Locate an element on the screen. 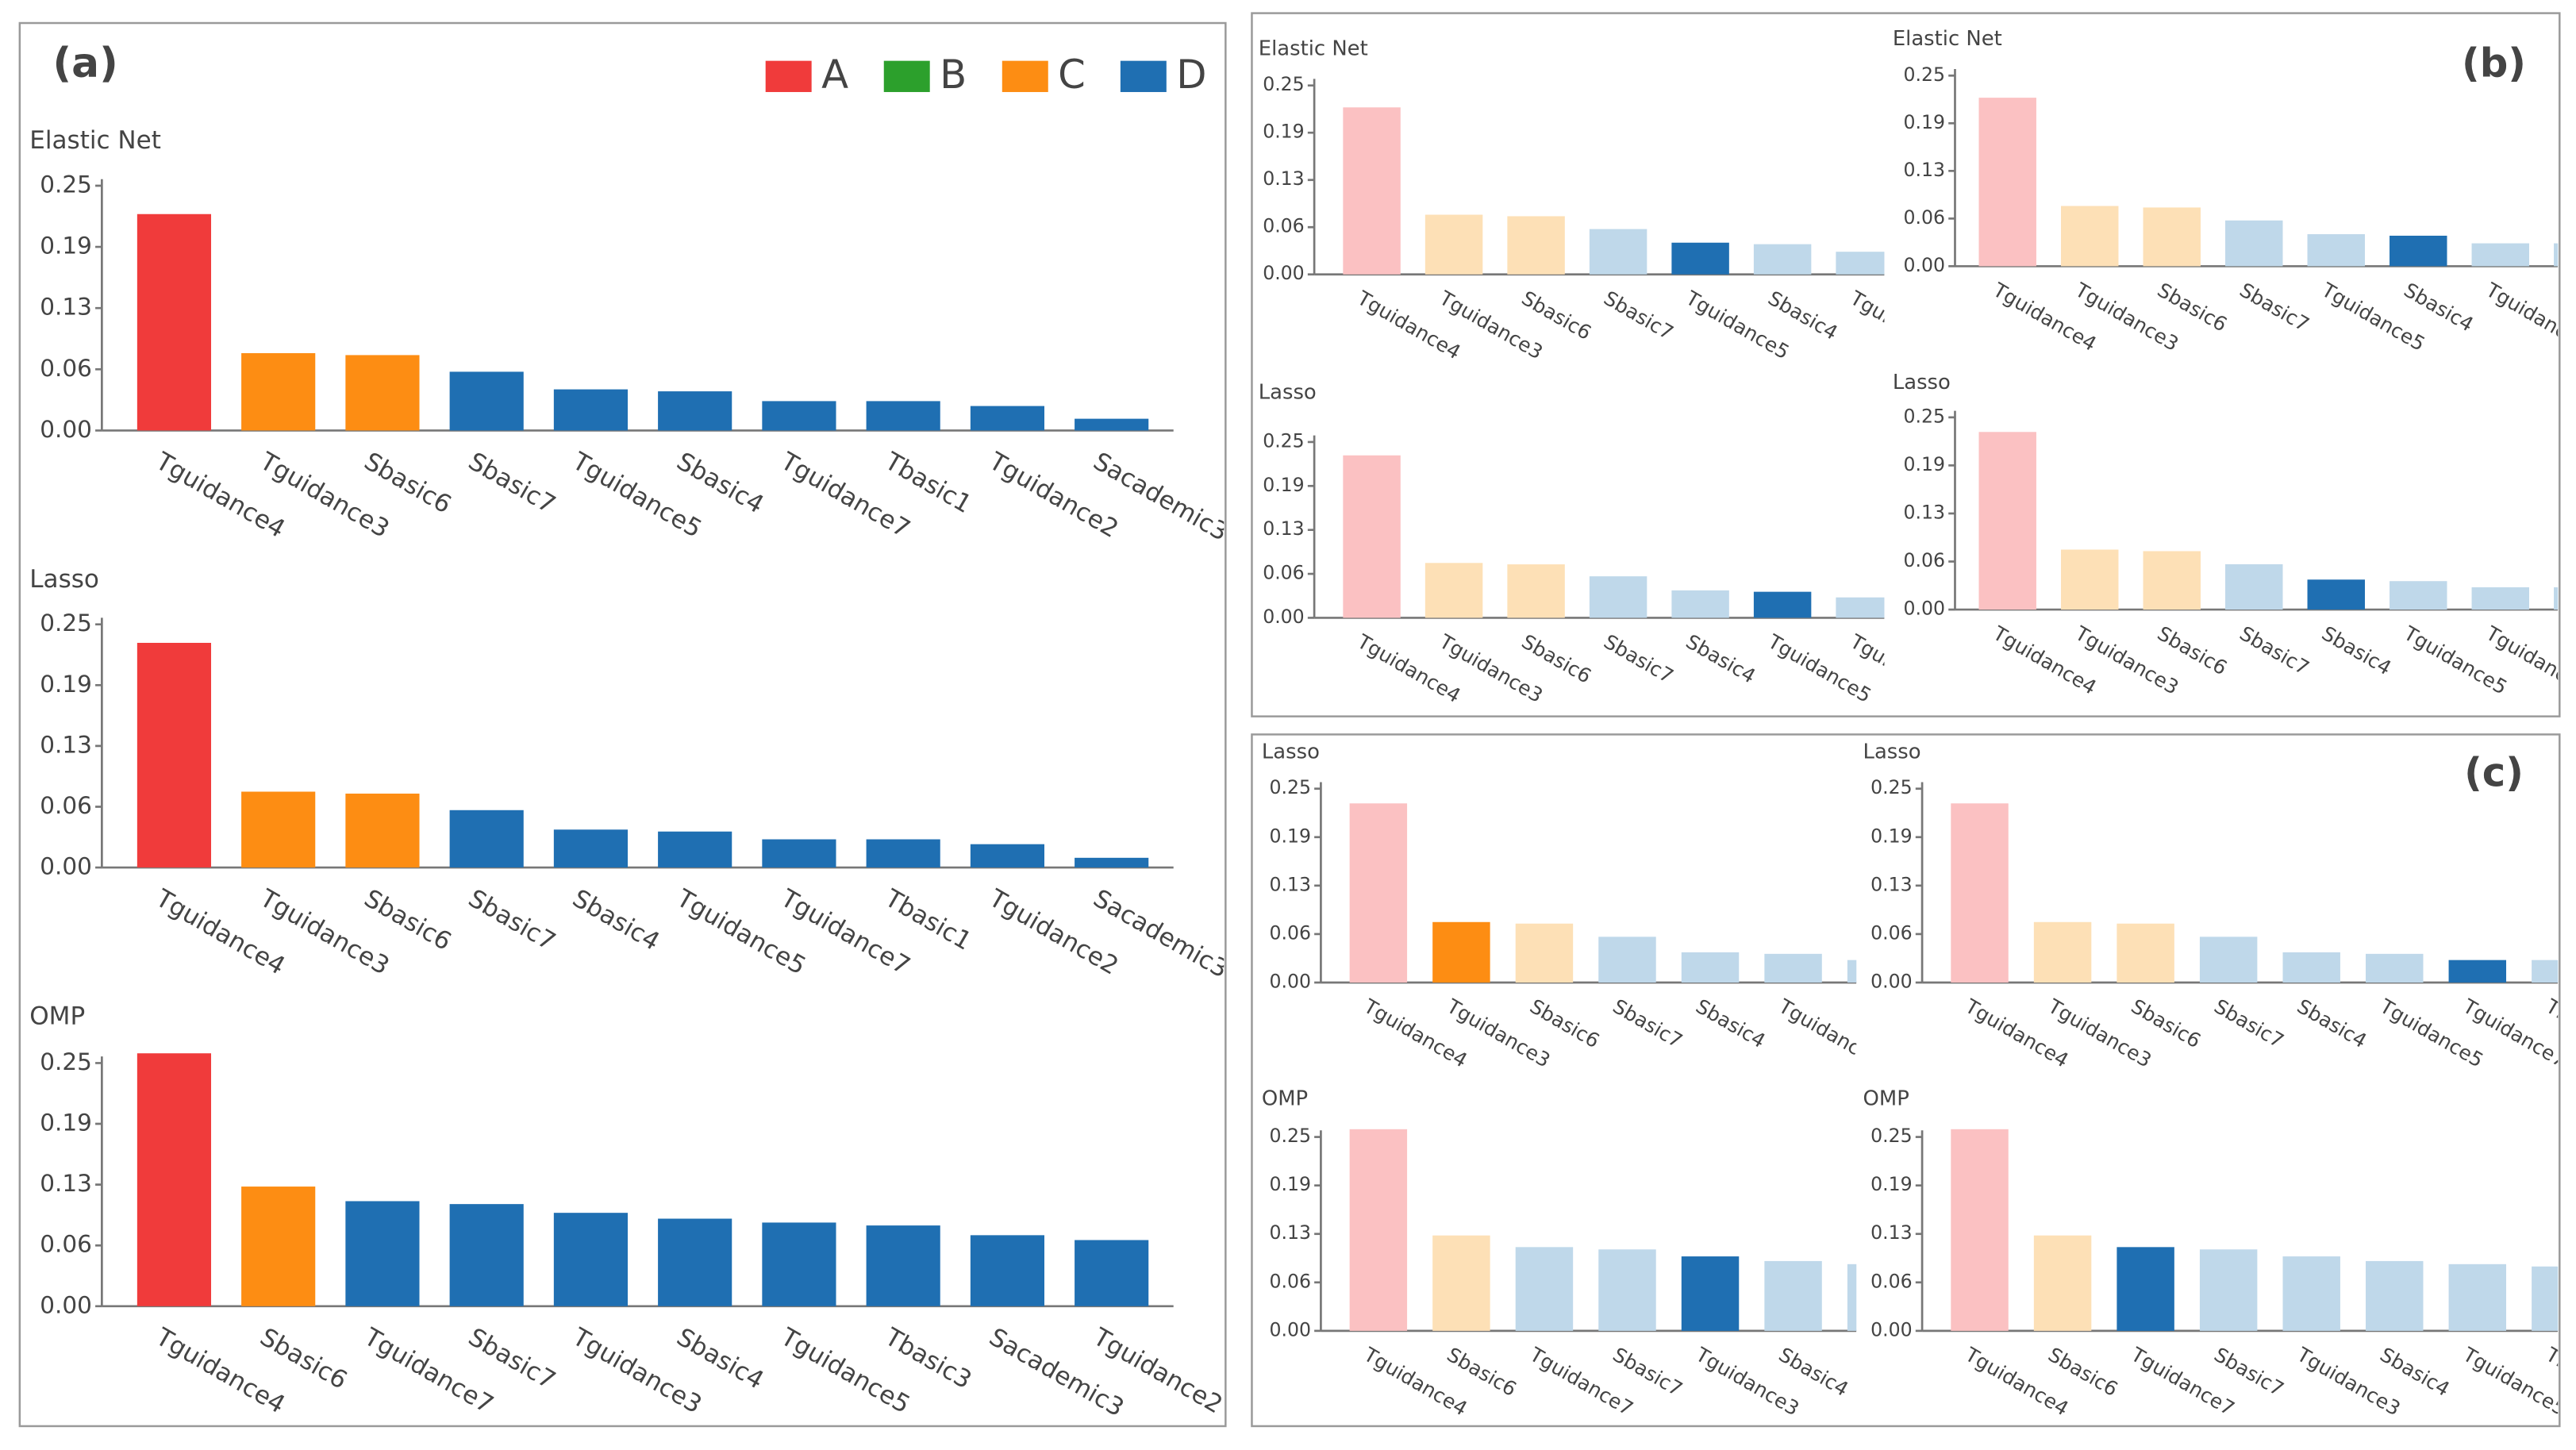  x-tick-label: Tbasic1 is located at coordinates (2569, 307).